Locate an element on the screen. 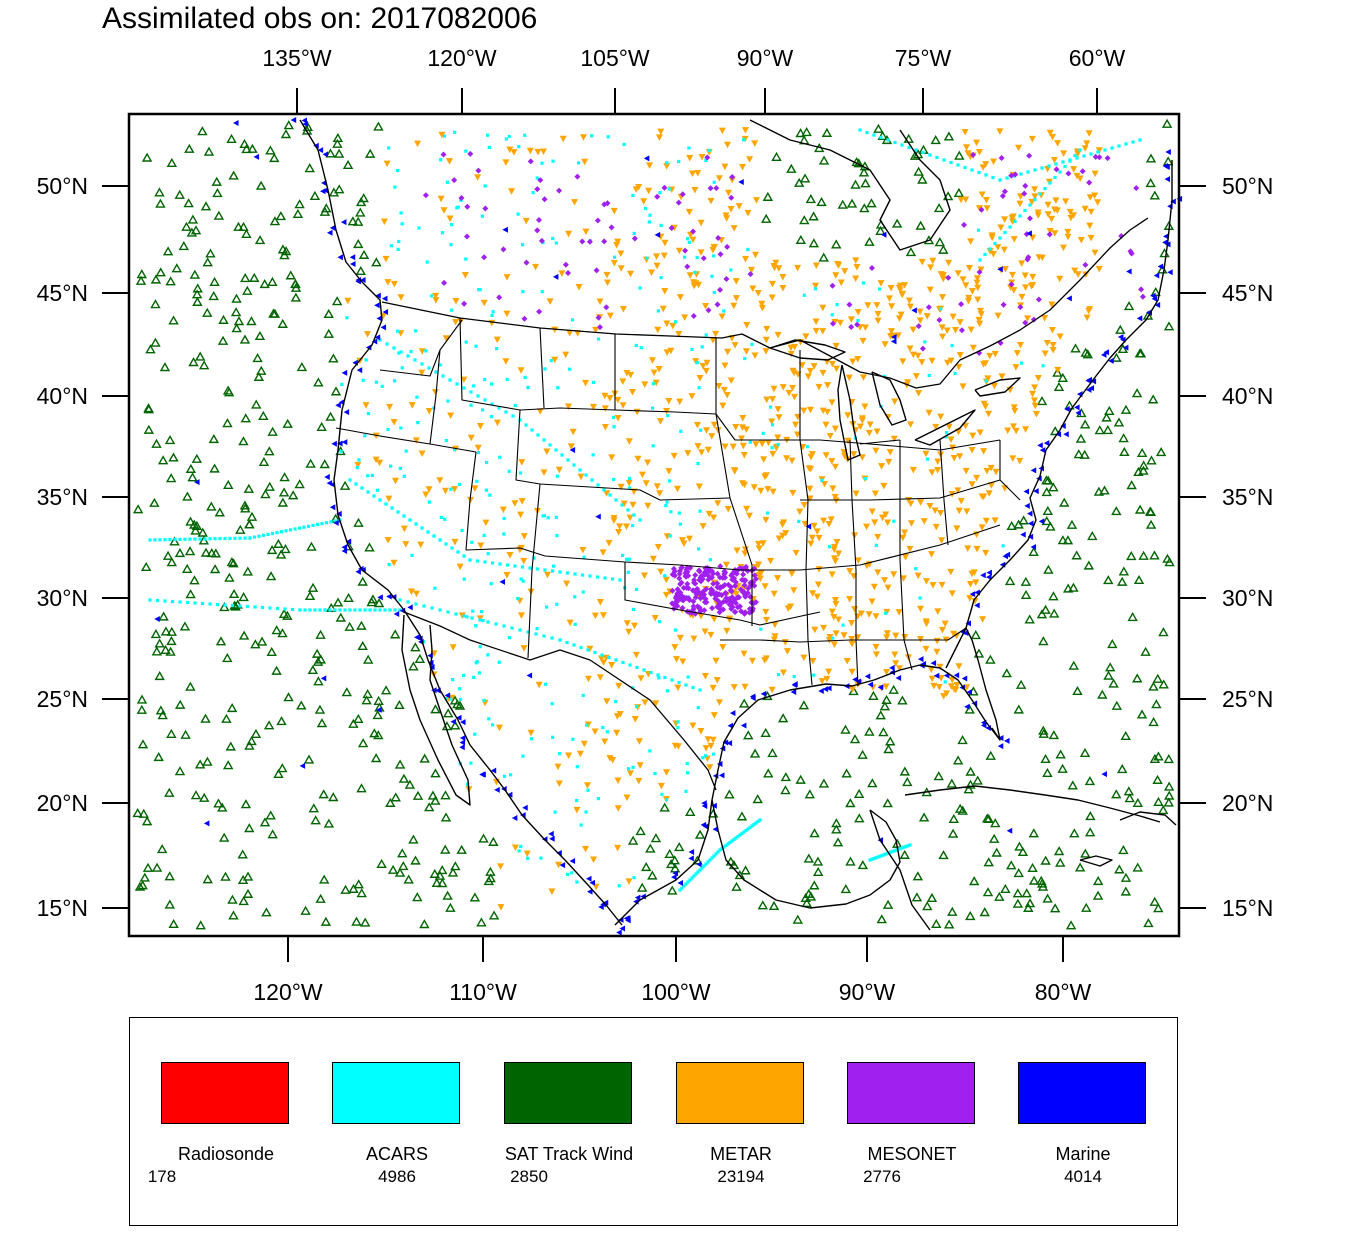 This screenshot has height=1250, width=1350. hispaniola-coastline is located at coordinates (1148, 818).